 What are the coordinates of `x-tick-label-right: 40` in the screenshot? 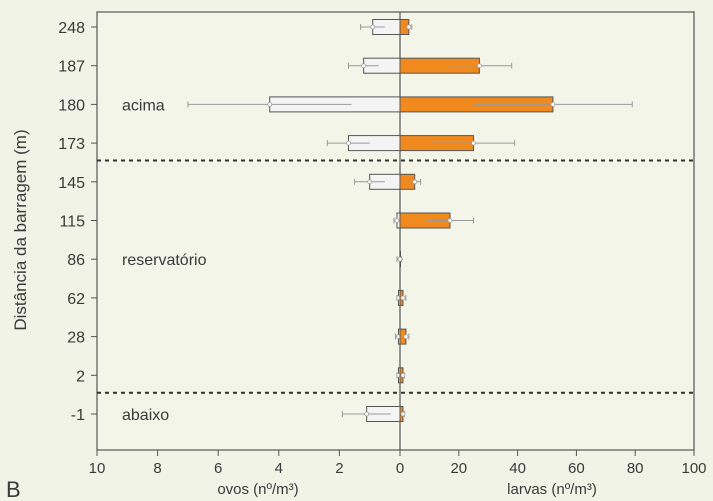 It's located at (517, 468).